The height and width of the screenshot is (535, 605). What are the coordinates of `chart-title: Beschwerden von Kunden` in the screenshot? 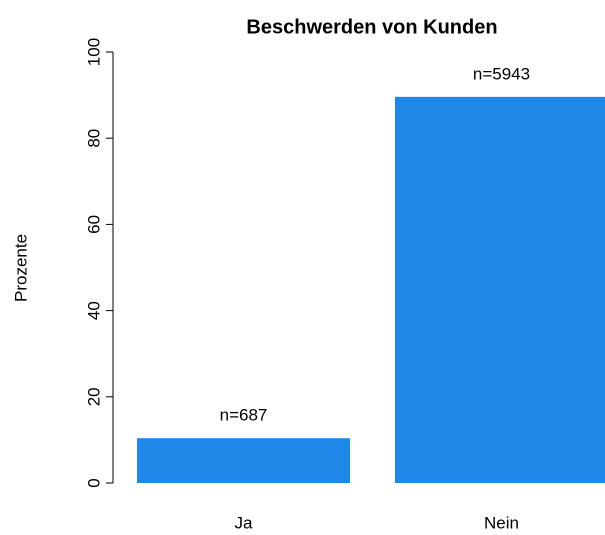 It's located at (371, 27).